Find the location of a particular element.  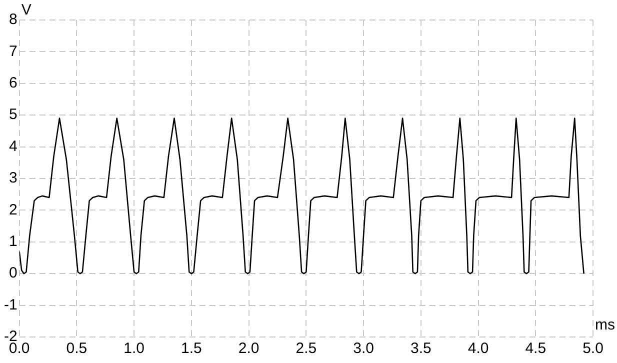

y-tick-label: 1 is located at coordinates (13, 241).